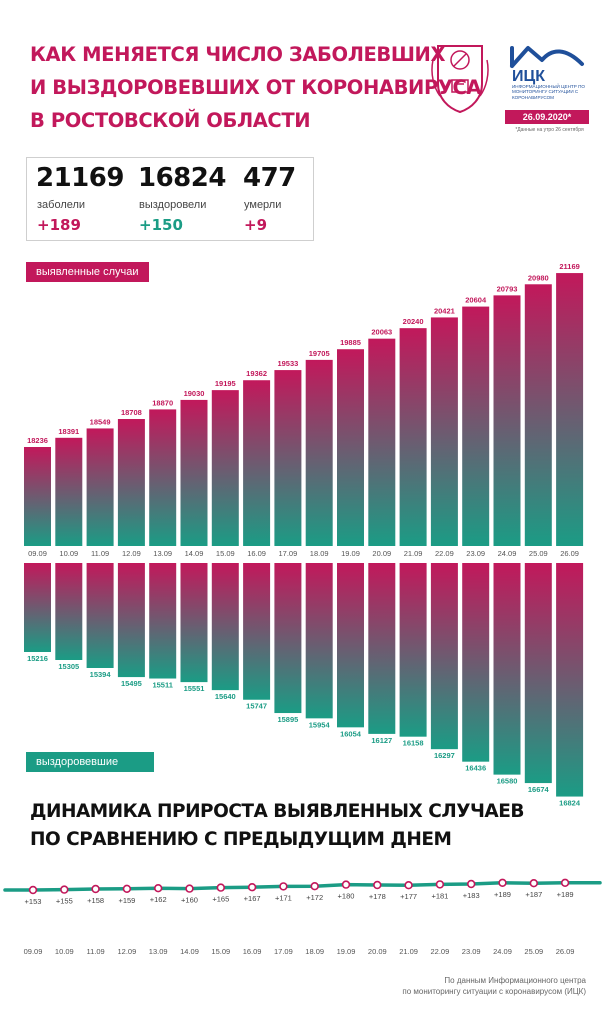 This screenshot has width=608, height=1024. Describe the element at coordinates (37, 440) in the screenshot. I see `case-value-label: 18236` at that location.